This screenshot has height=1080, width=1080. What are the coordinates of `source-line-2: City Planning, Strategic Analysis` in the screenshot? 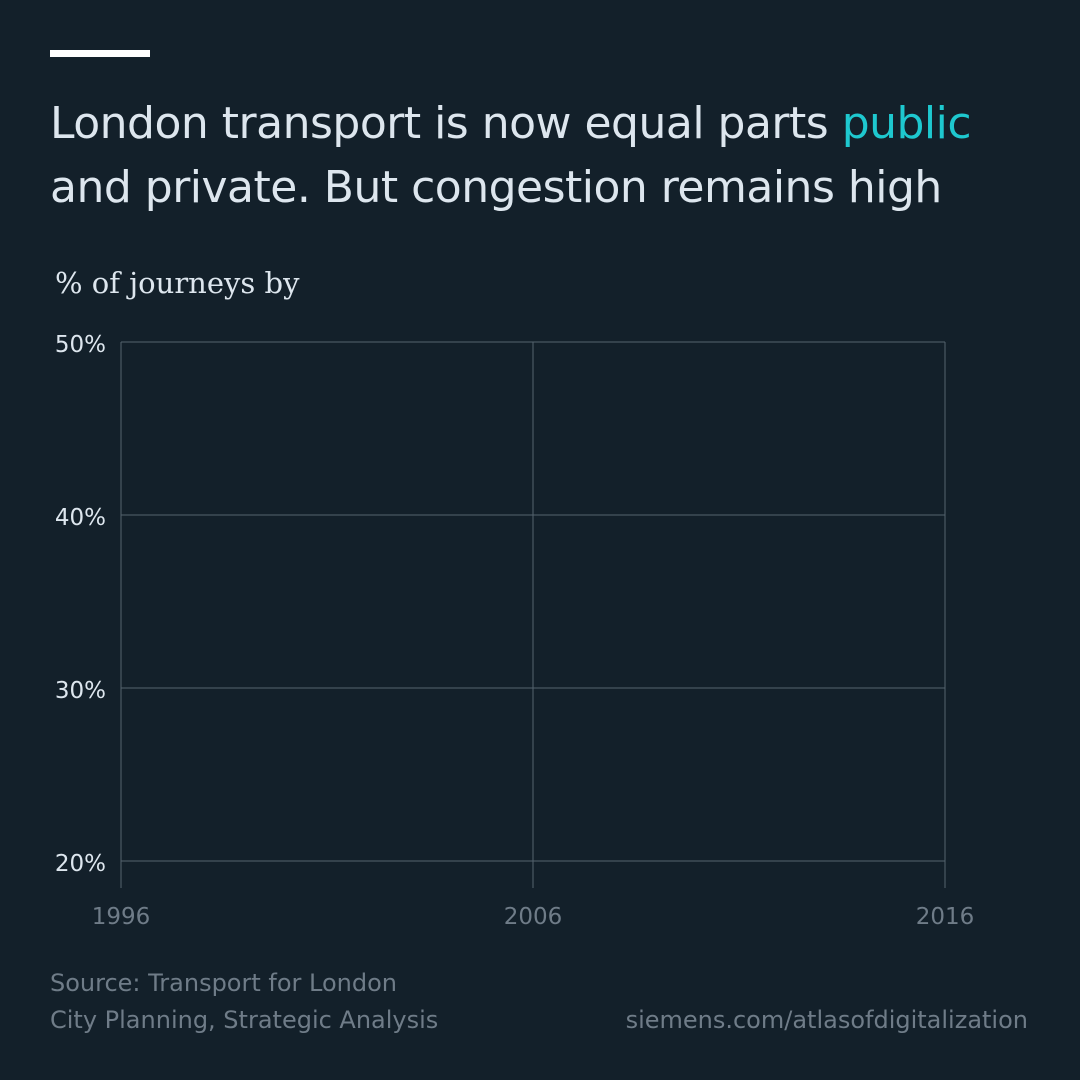 It's located at (244, 1020).